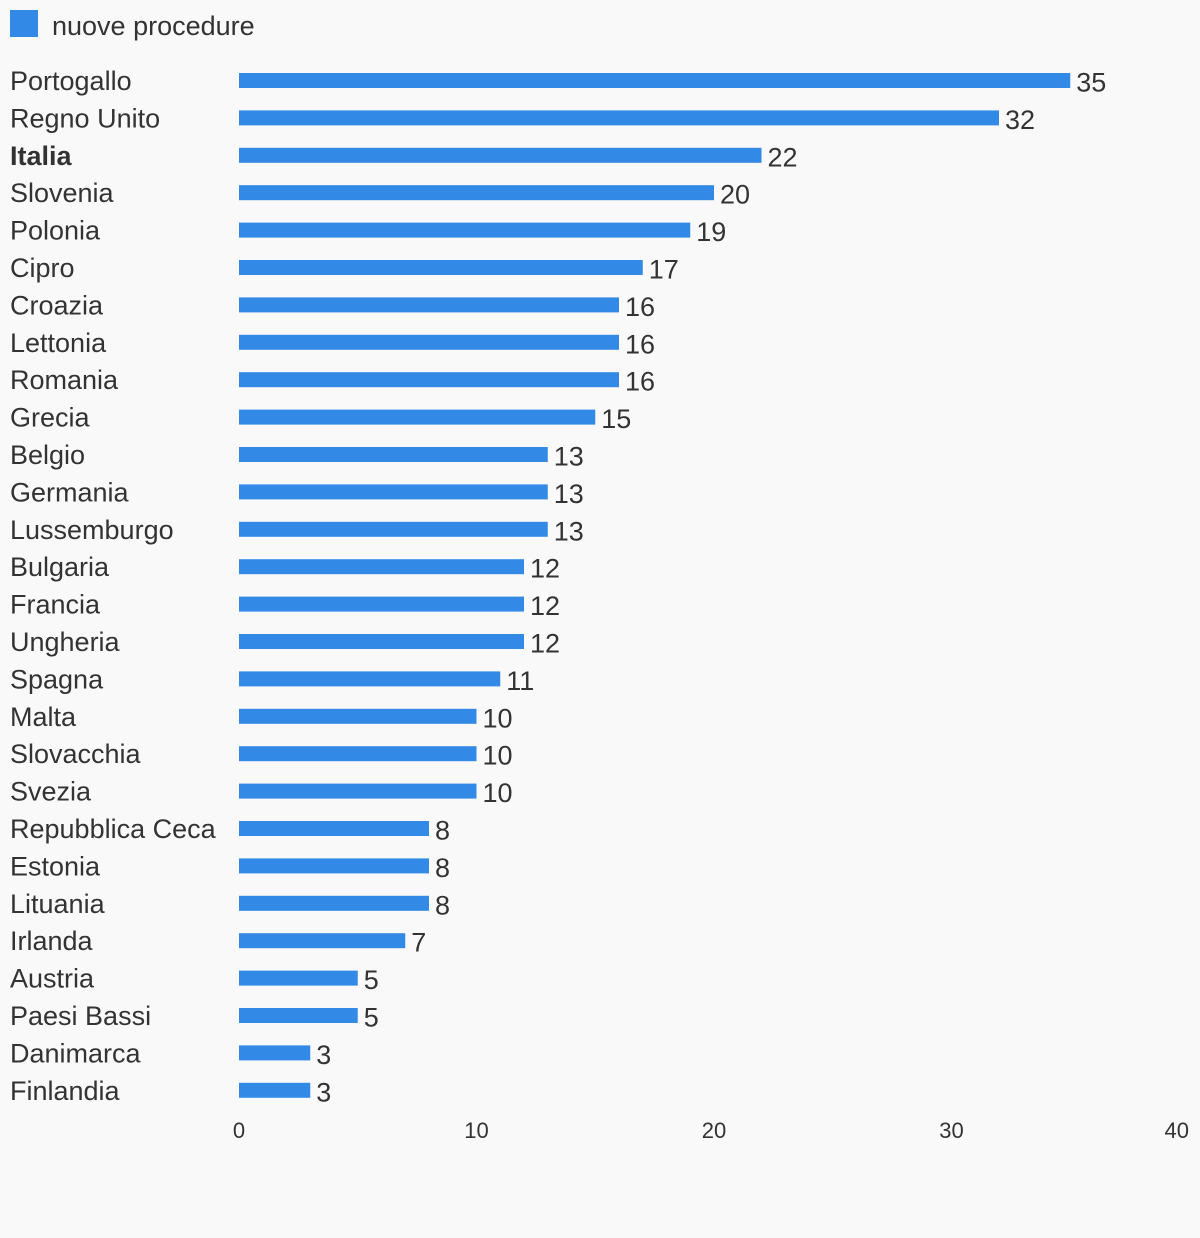  I want to click on value-label: 22, so click(783, 157).